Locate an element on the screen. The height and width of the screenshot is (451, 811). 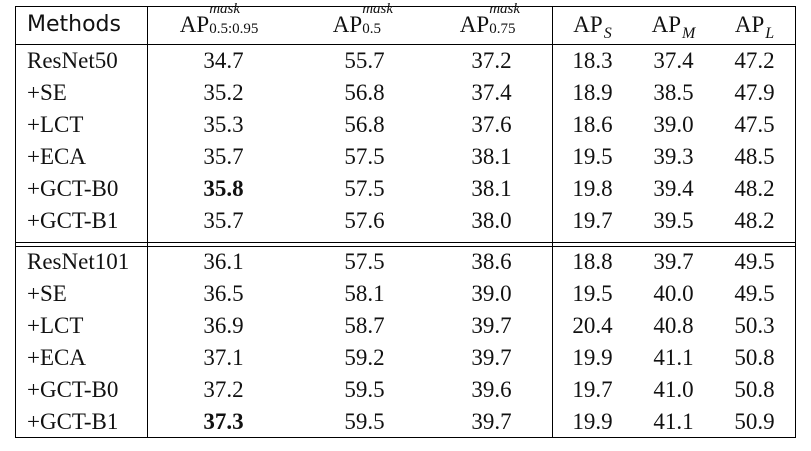
ap-large-value: 48.5 is located at coordinates (754, 156).